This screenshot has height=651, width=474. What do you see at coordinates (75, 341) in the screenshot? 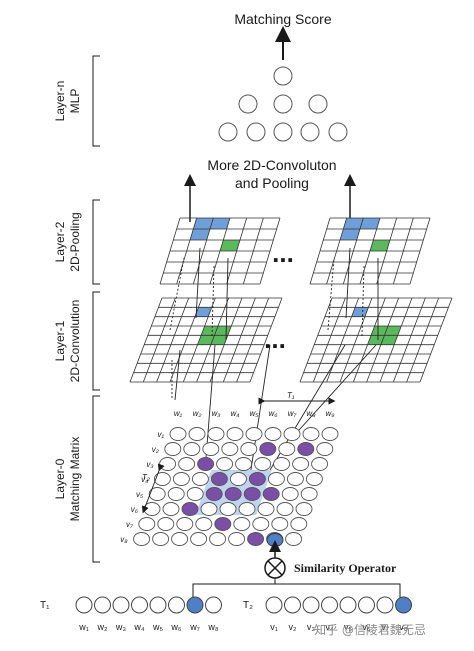
I see `layer-sublabel: 2D-Convolution` at bounding box center [75, 341].